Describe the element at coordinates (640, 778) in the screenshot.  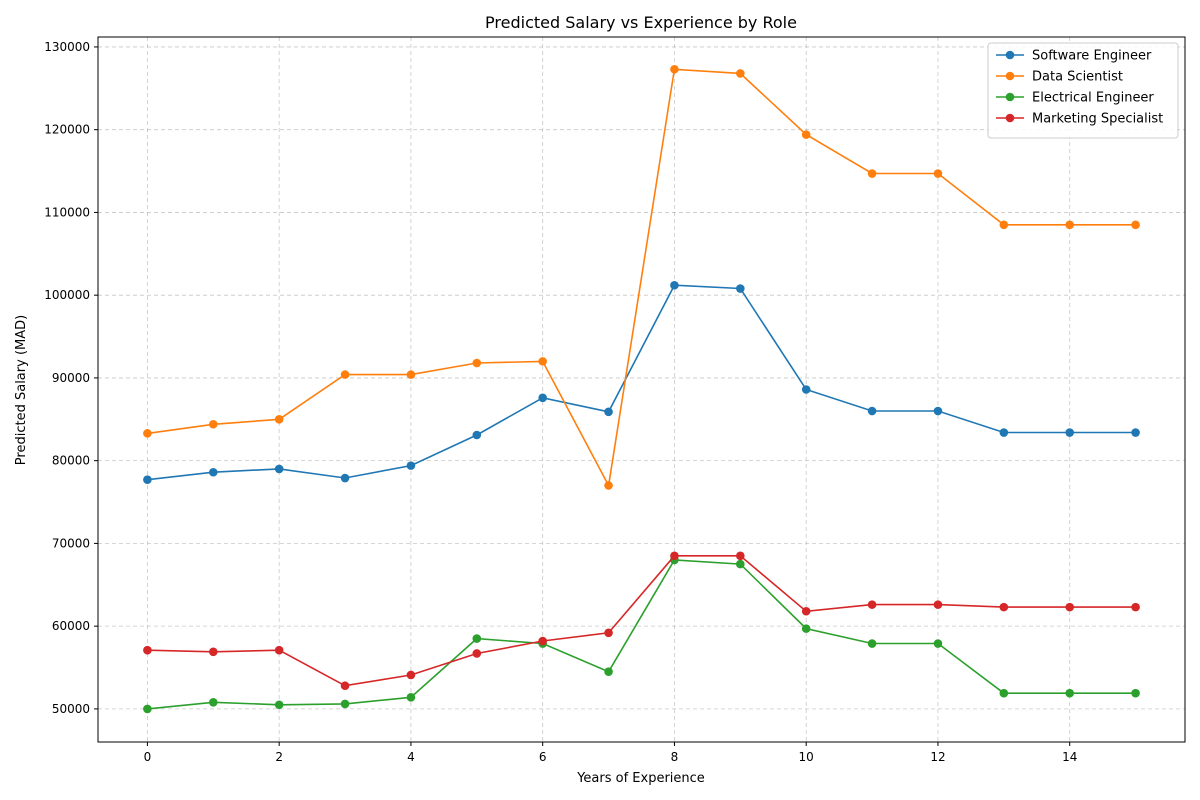
I see `x-axis-label: Years of Experience` at that location.